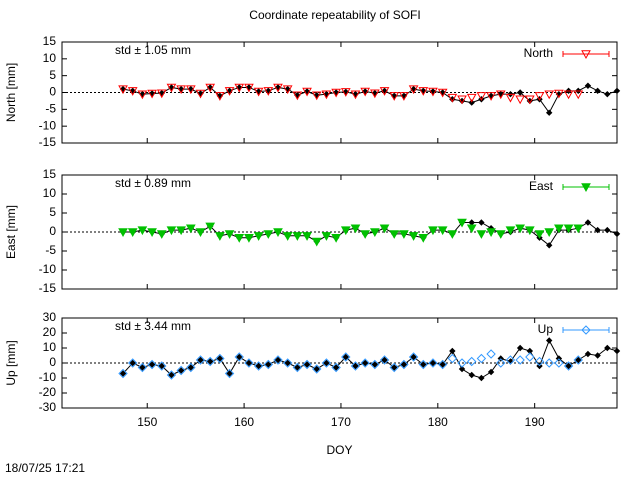 Image resolution: width=640 pixels, height=480 pixels. I want to click on x-tick-label: 160, so click(244, 422).